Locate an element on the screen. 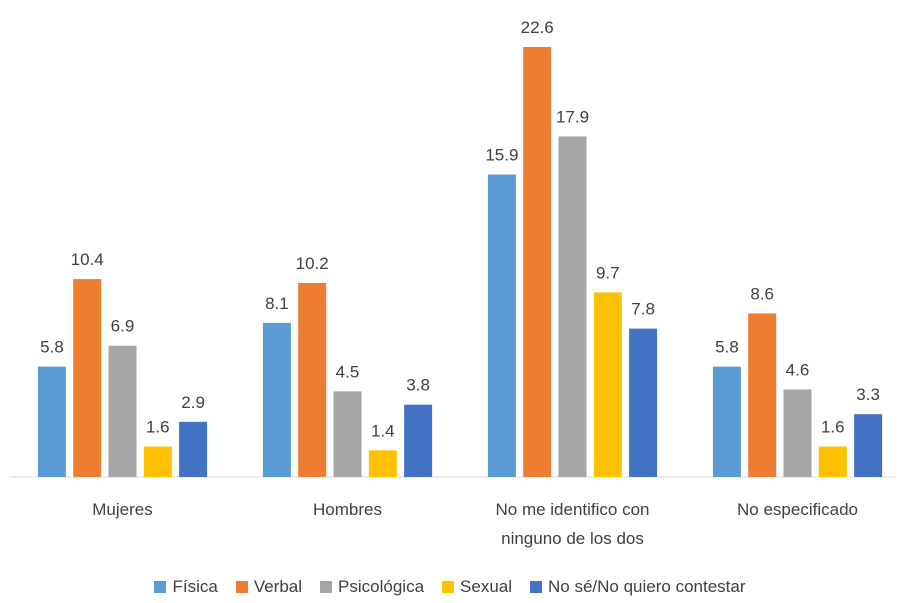  legend-item: No sé/No quiero contestar is located at coordinates (638, 587).